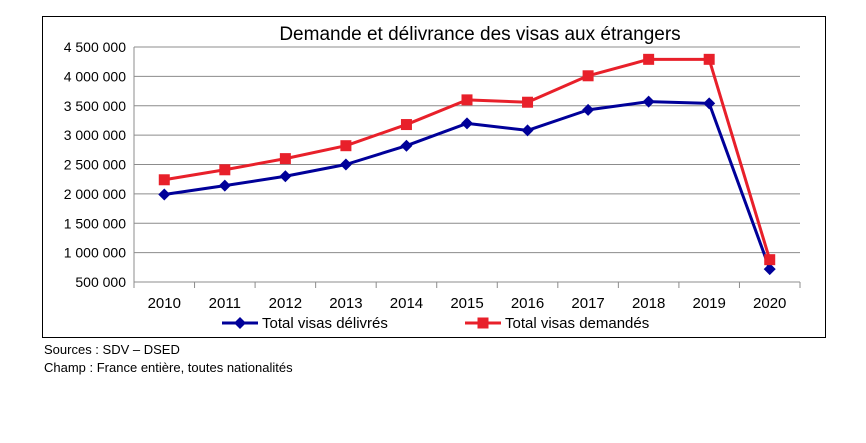 The height and width of the screenshot is (443, 866). Describe the element at coordinates (95, 76) in the screenshot. I see `y-tick-label: 4 000 000` at that location.